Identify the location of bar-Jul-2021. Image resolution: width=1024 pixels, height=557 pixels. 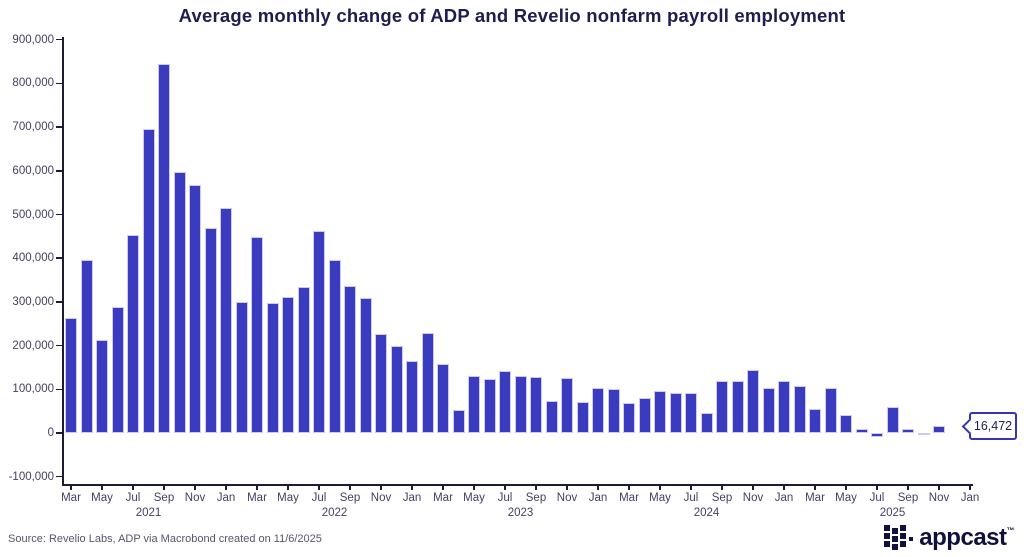
(133, 334).